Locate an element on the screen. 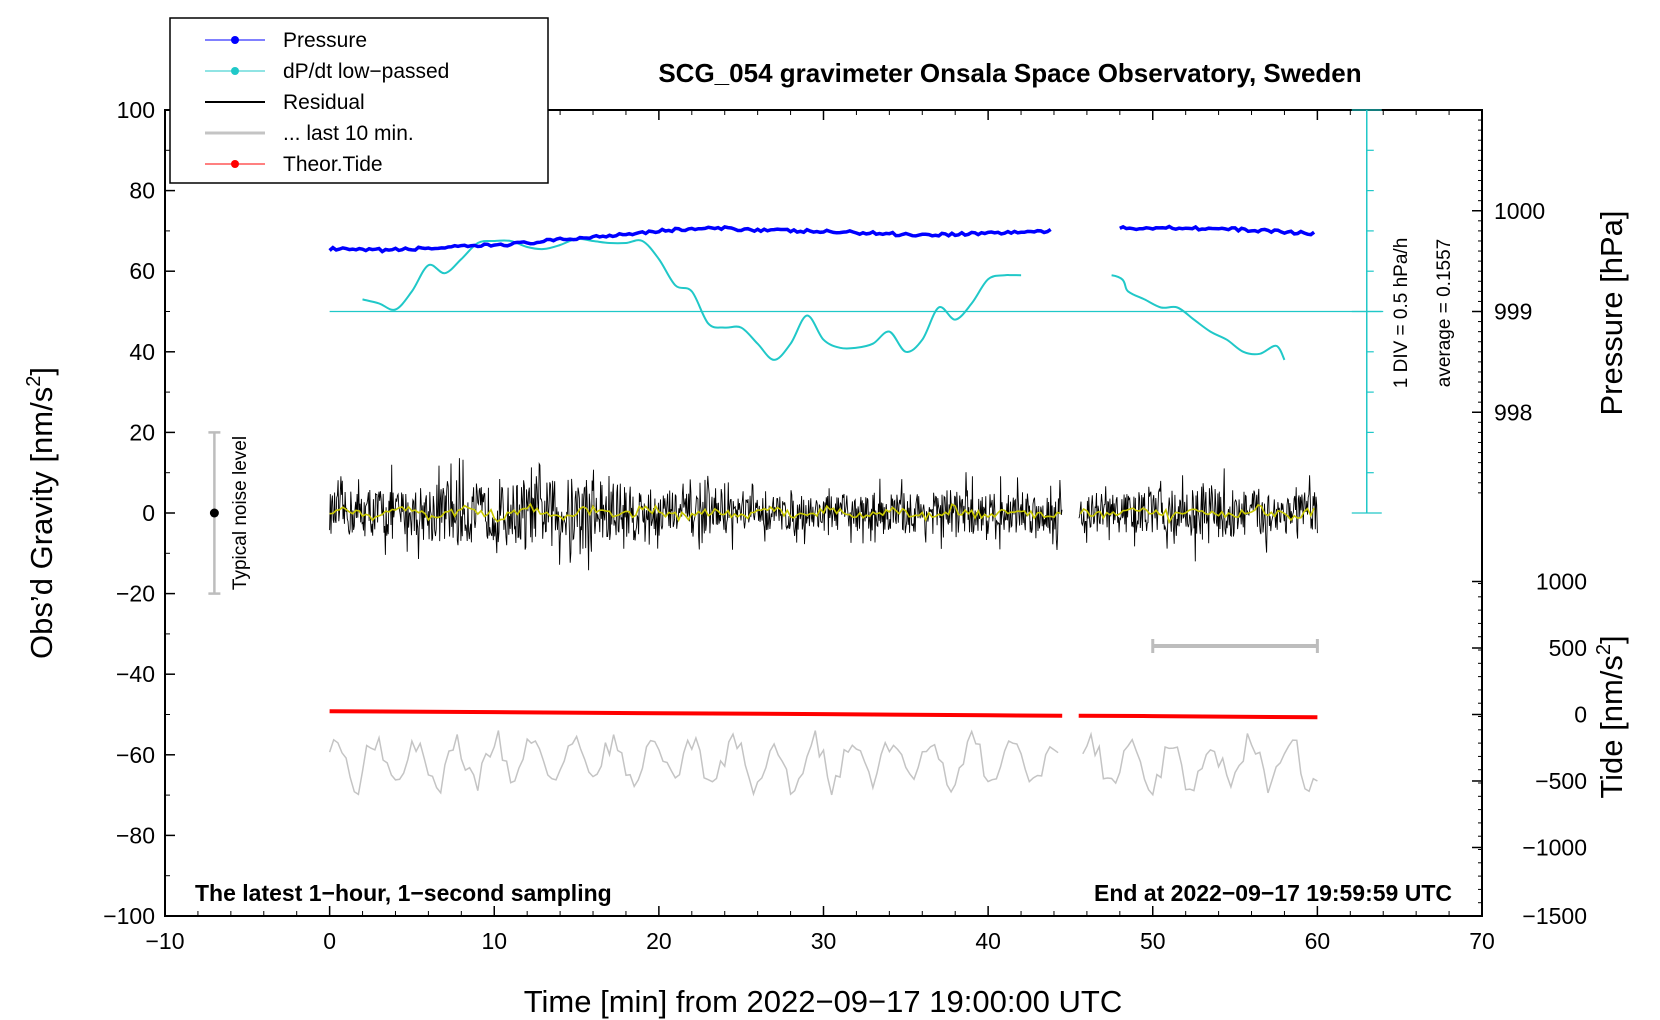 Image resolution: width=1660 pixels, height=1020 pixels. y-tick-label: −80 is located at coordinates (135, 835).